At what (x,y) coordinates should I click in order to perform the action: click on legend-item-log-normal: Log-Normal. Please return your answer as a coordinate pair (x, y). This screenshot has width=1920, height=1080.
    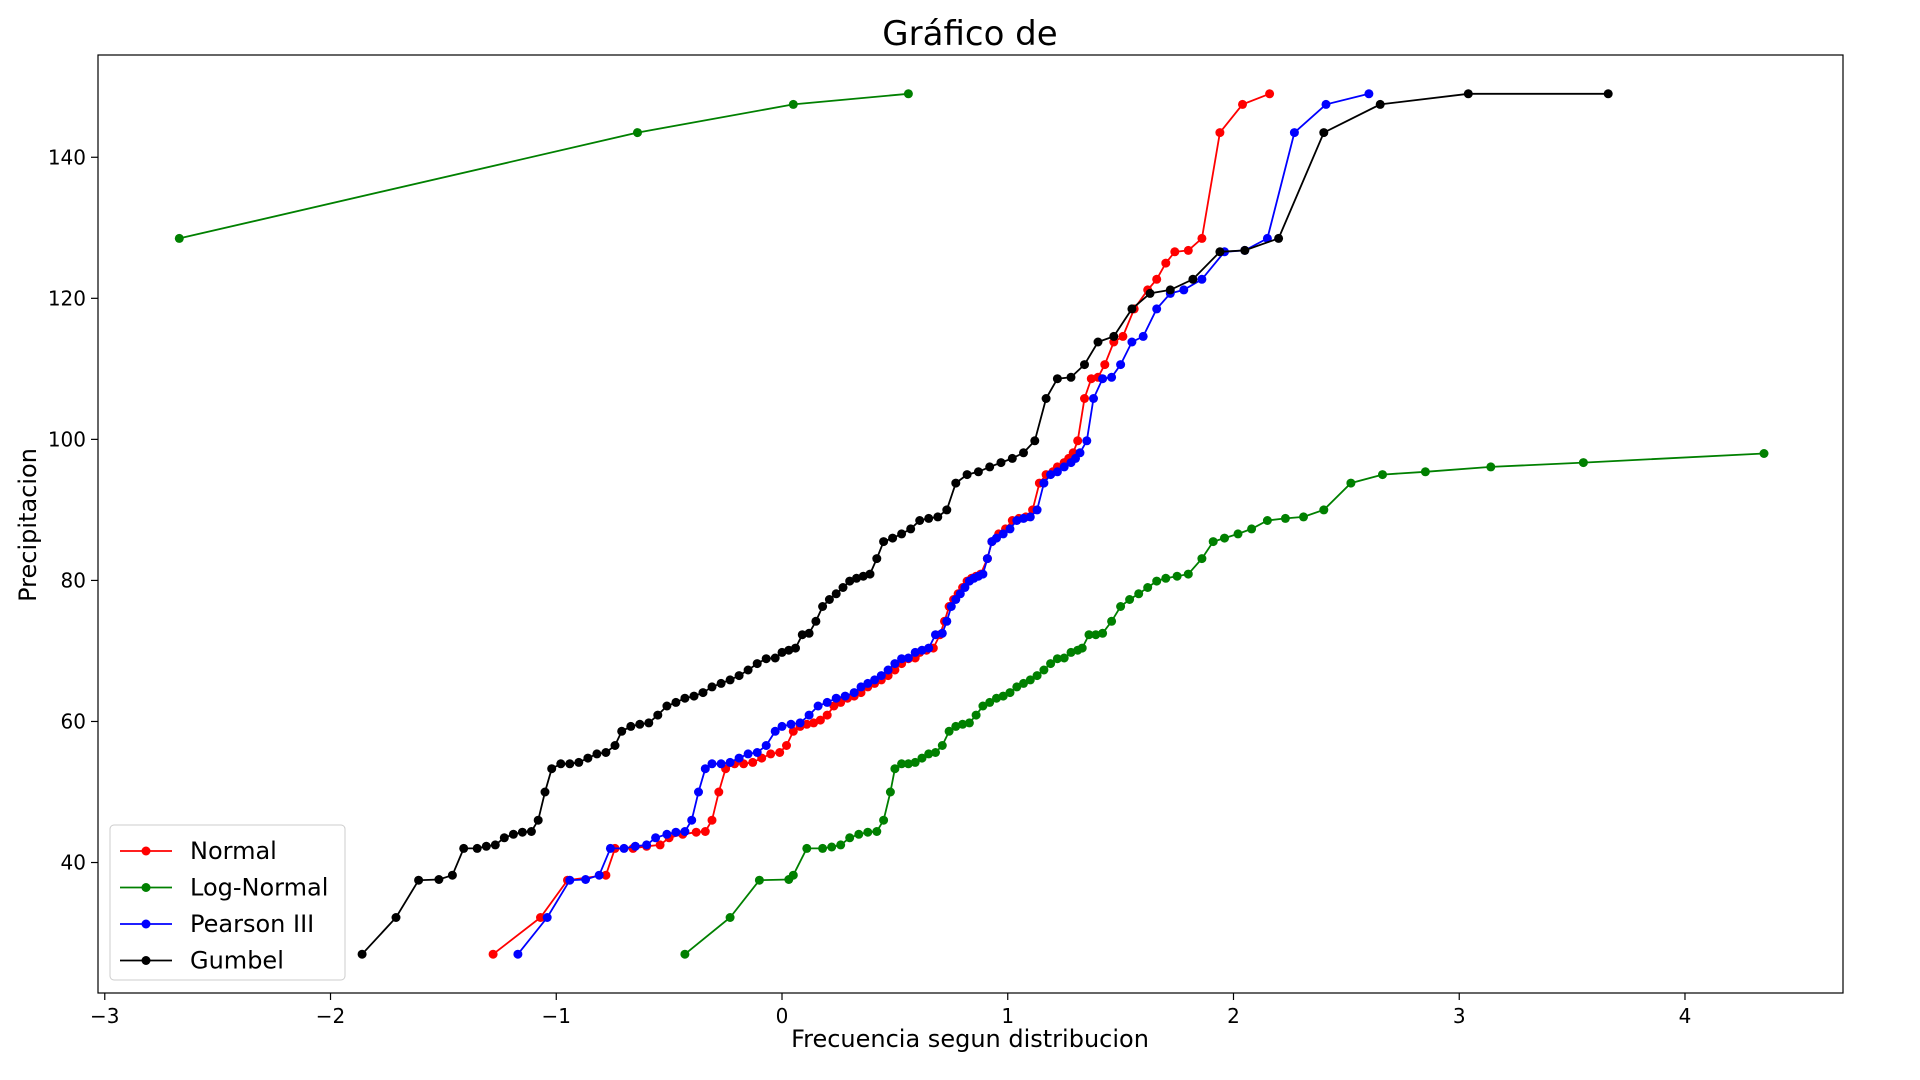
    Looking at the image, I should click on (224, 888).